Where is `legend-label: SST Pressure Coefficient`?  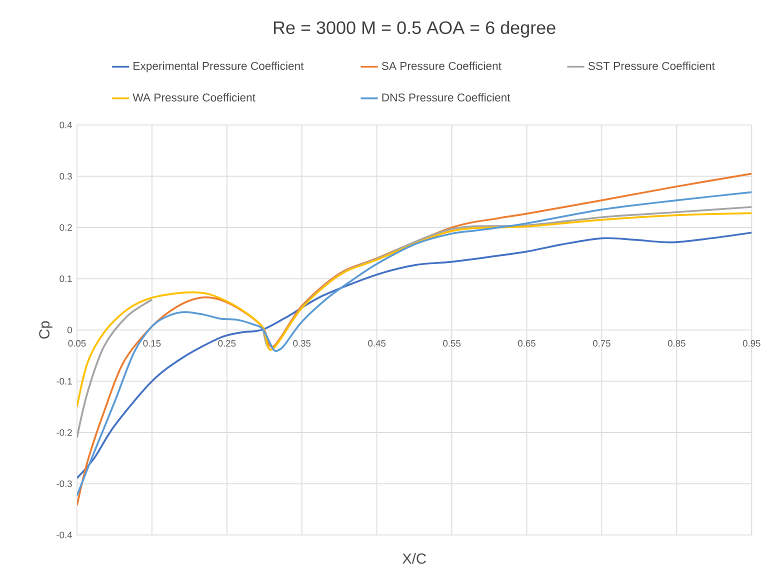 legend-label: SST Pressure Coefficient is located at coordinates (651, 66).